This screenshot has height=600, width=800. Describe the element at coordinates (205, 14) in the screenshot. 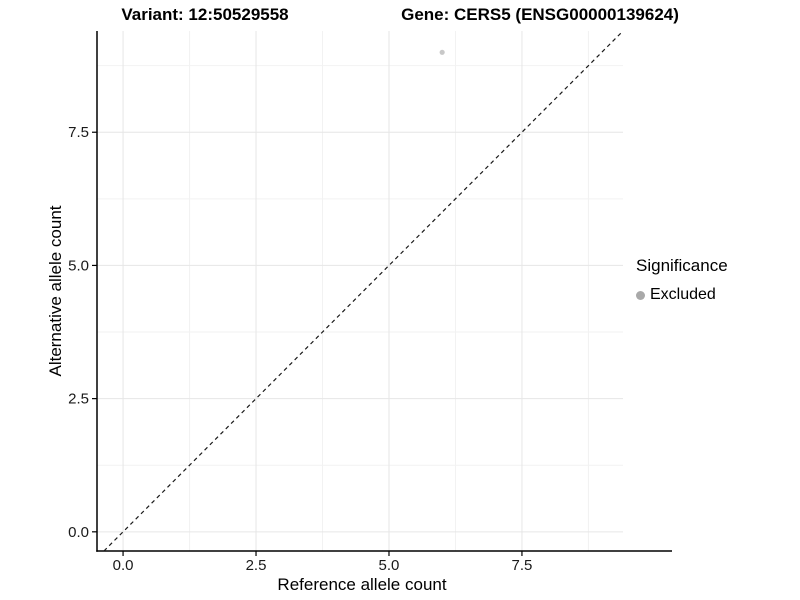

I see `plot-title-variant: Variant: 12:50529558` at that location.